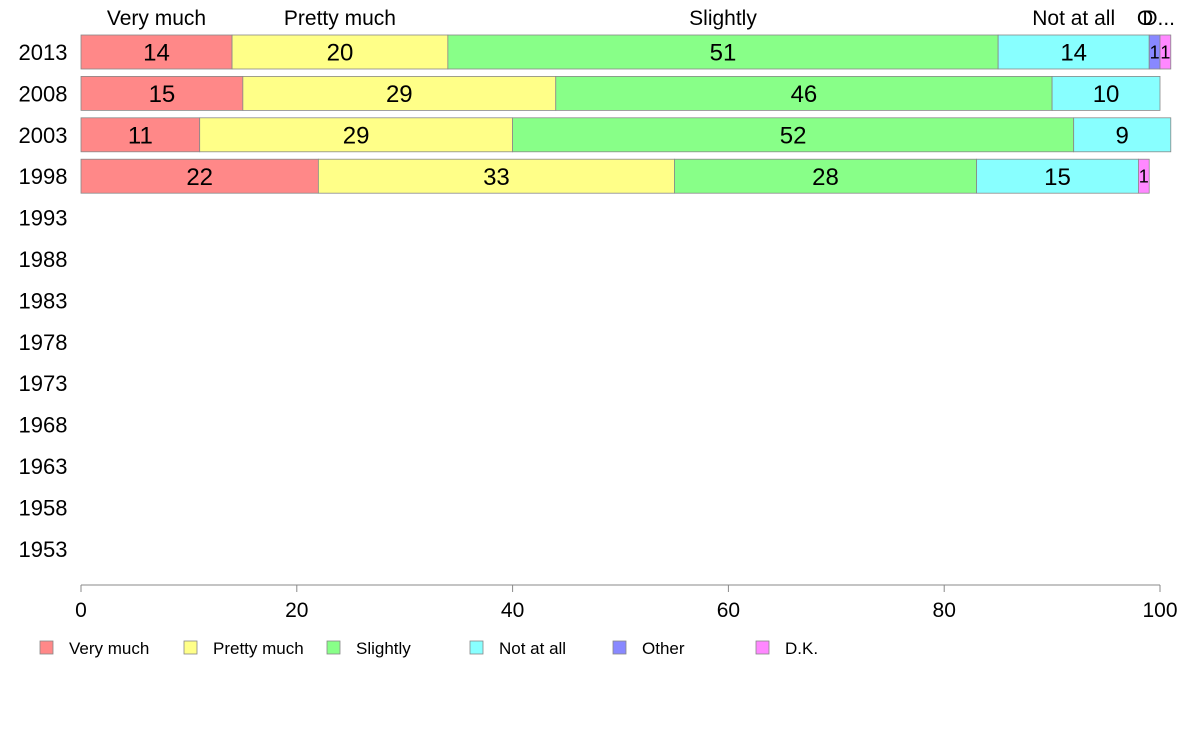 The image size is (1188, 736). I want to click on top-label-3: Slightly, so click(723, 18).